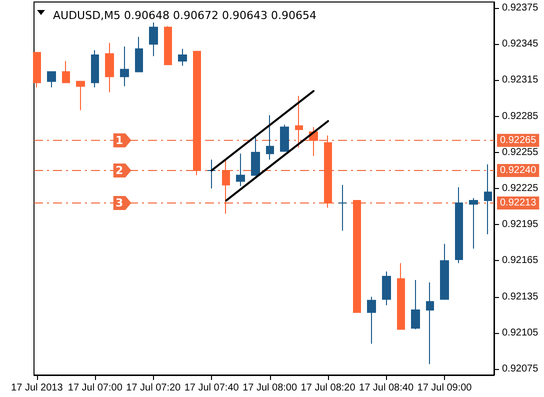 This screenshot has width=544, height=397. Describe the element at coordinates (120, 203) in the screenshot. I see `annotation: 3` at that location.